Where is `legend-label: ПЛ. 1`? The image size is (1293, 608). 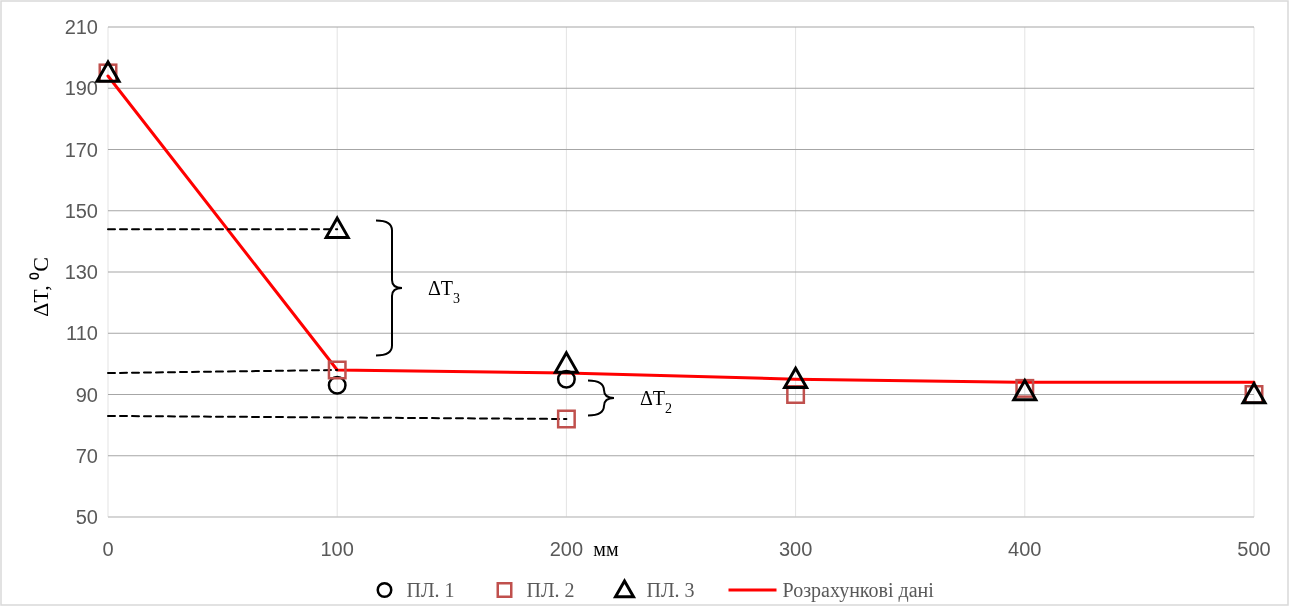
legend-label: ПЛ. 1 is located at coordinates (430, 590).